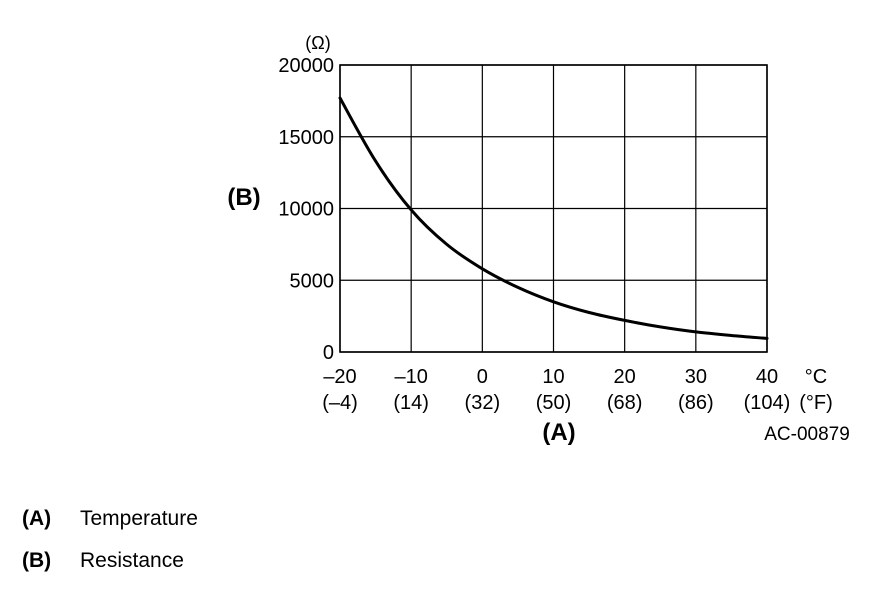 Image resolution: width=896 pixels, height=596 pixels. I want to click on x-unit-fahrenheit: (°F), so click(816, 403).